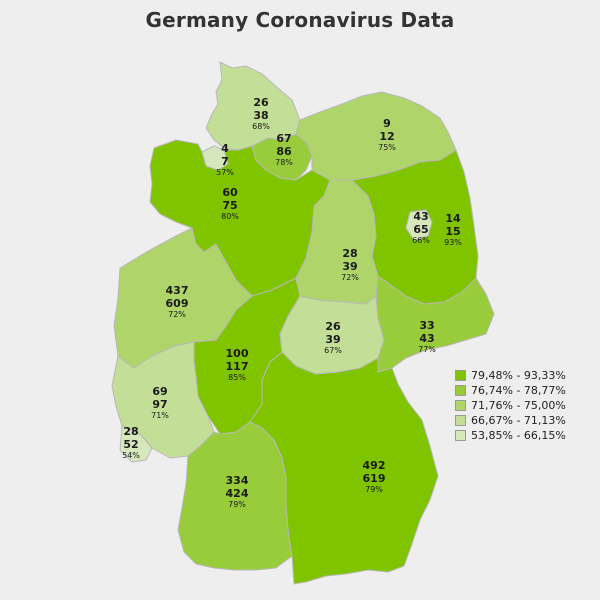  I want to click on state-shape-mv, so click(376, 136).